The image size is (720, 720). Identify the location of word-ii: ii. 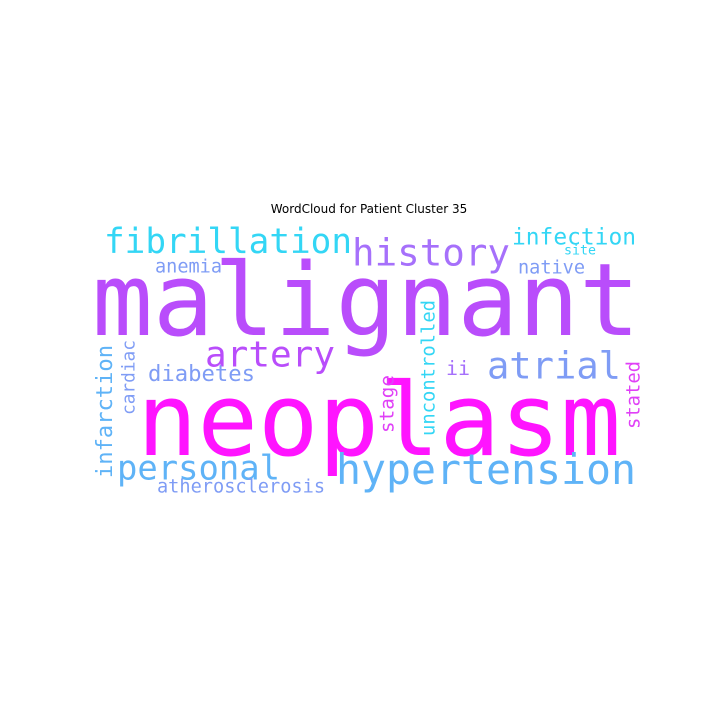
(458, 368).